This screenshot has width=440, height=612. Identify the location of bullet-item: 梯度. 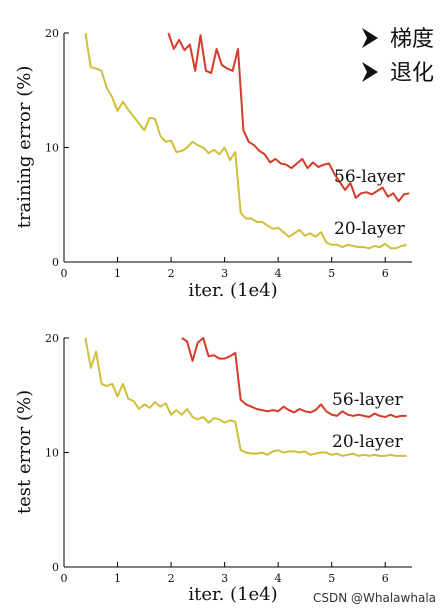
(398, 39).